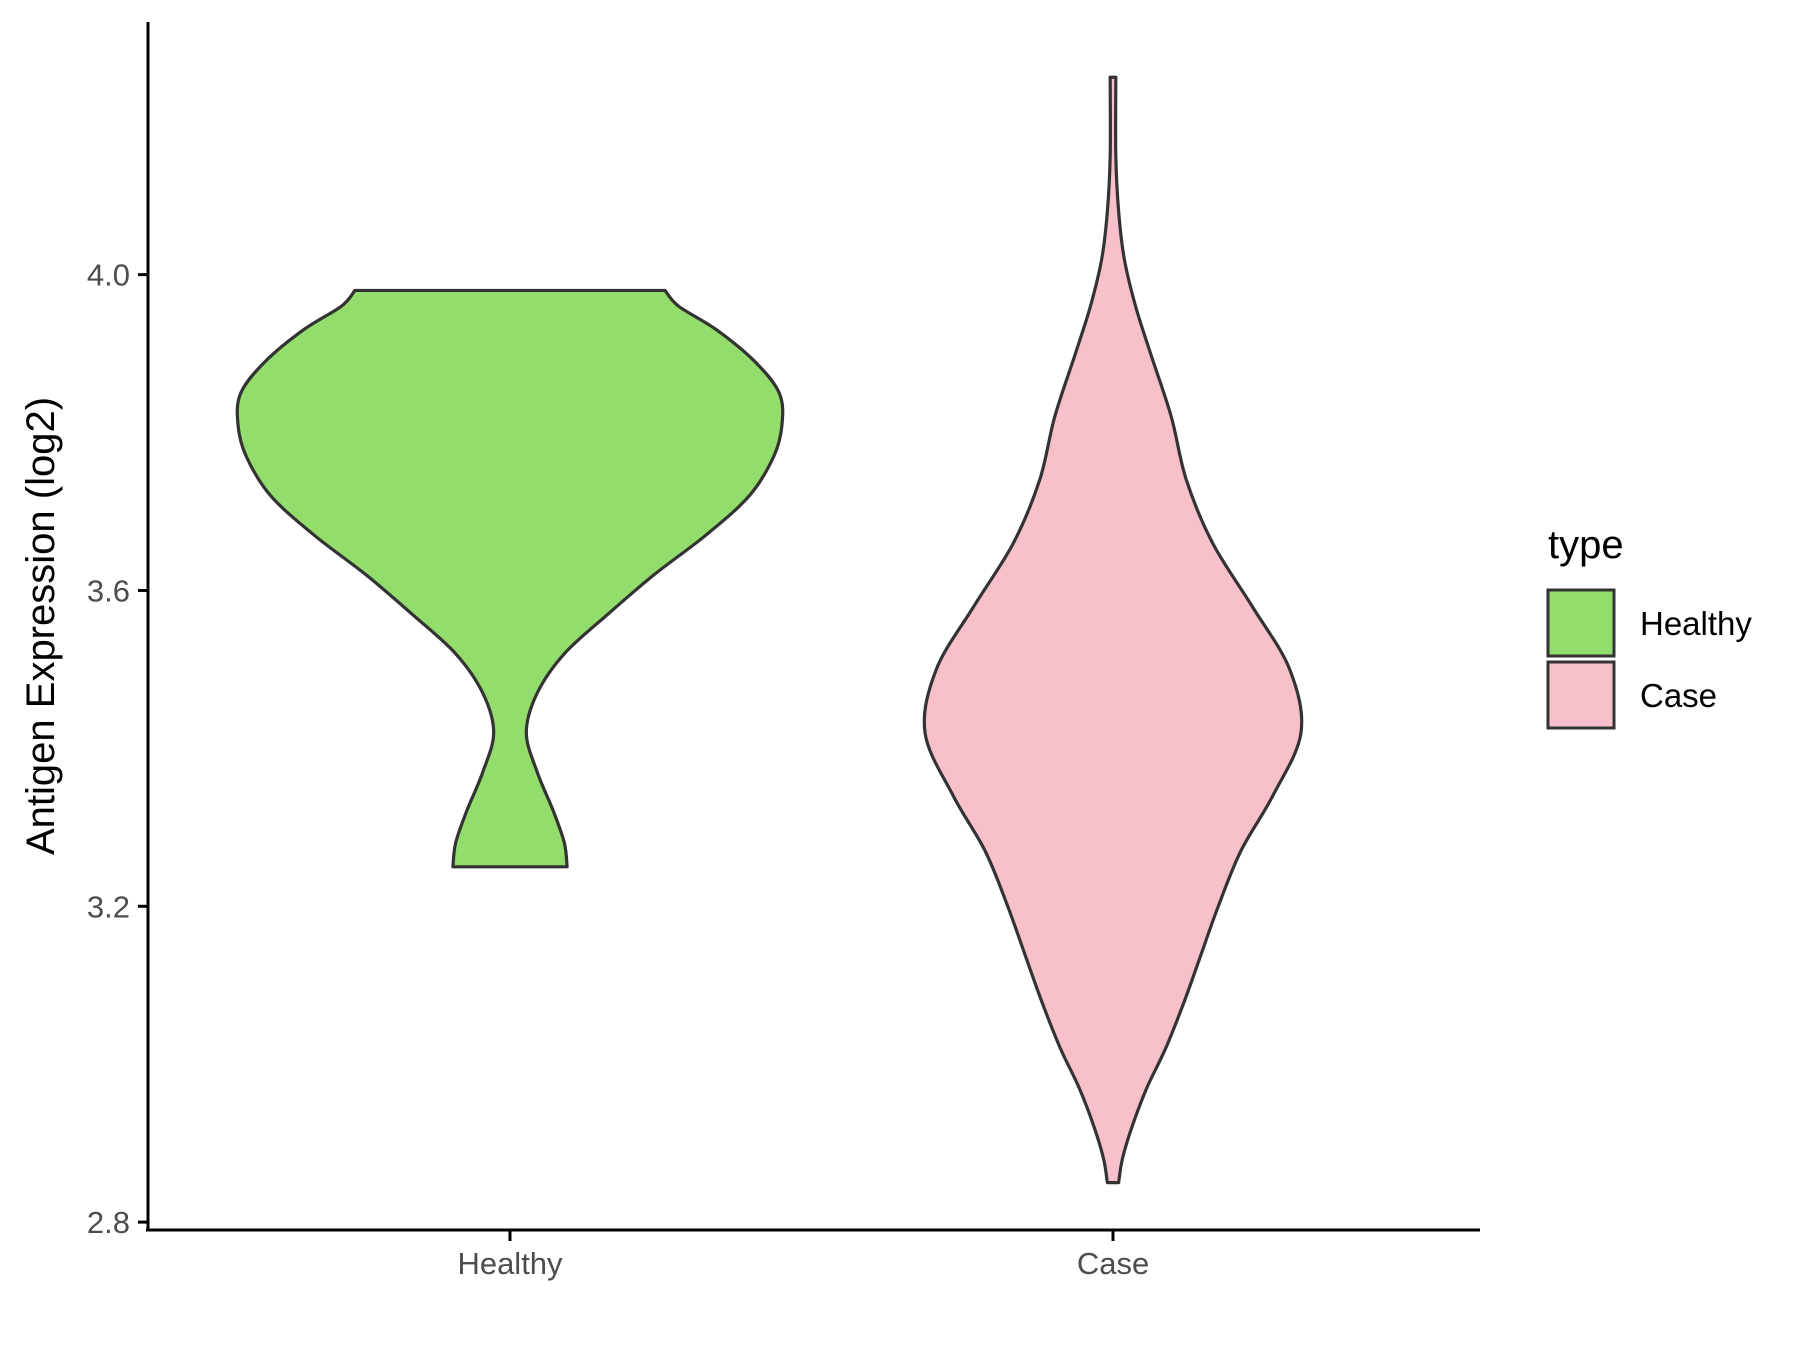 Image resolution: width=1800 pixels, height=1350 pixels. Describe the element at coordinates (108, 590) in the screenshot. I see `y-tick-label: 3.6` at that location.